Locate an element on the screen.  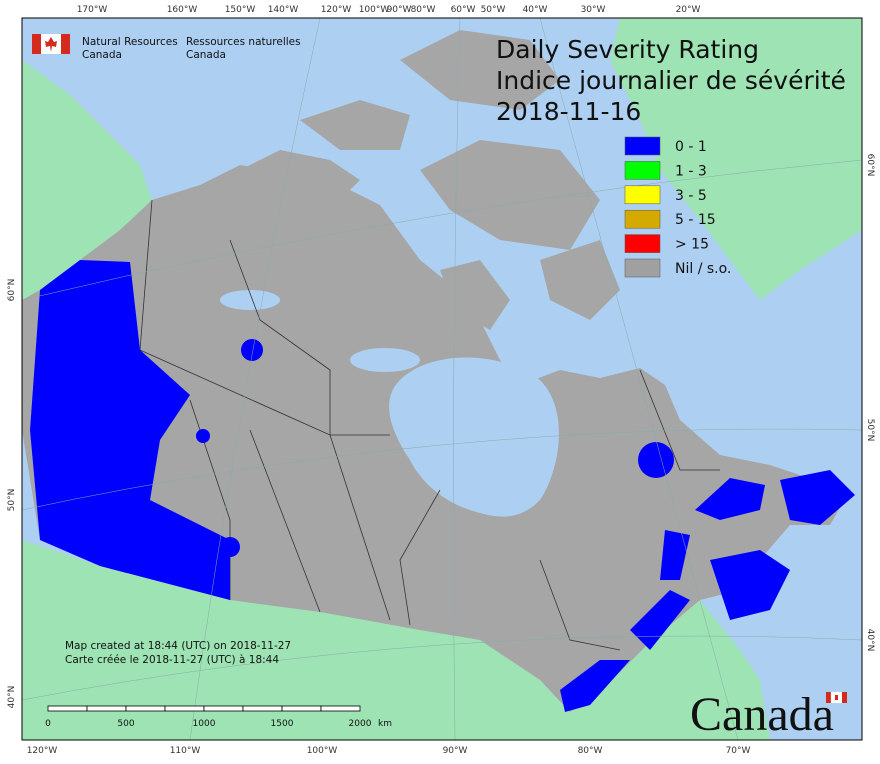
legend-label: 1 - 3 is located at coordinates (691, 171).